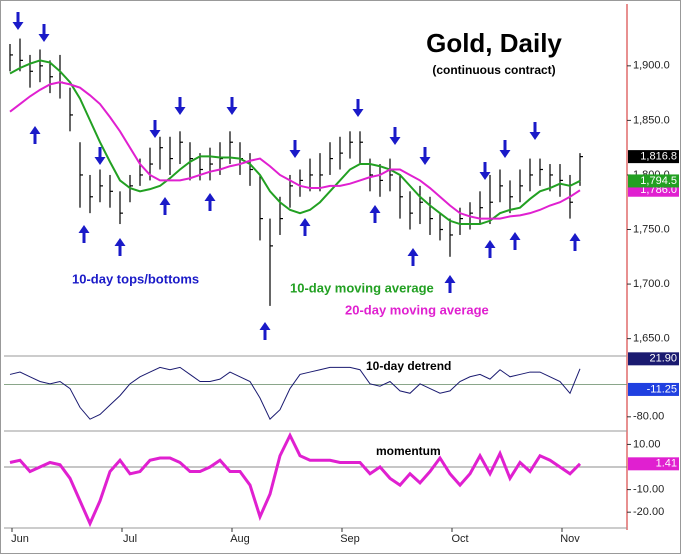  I want to click on y-tick-label: 1,850.0, so click(651, 120).